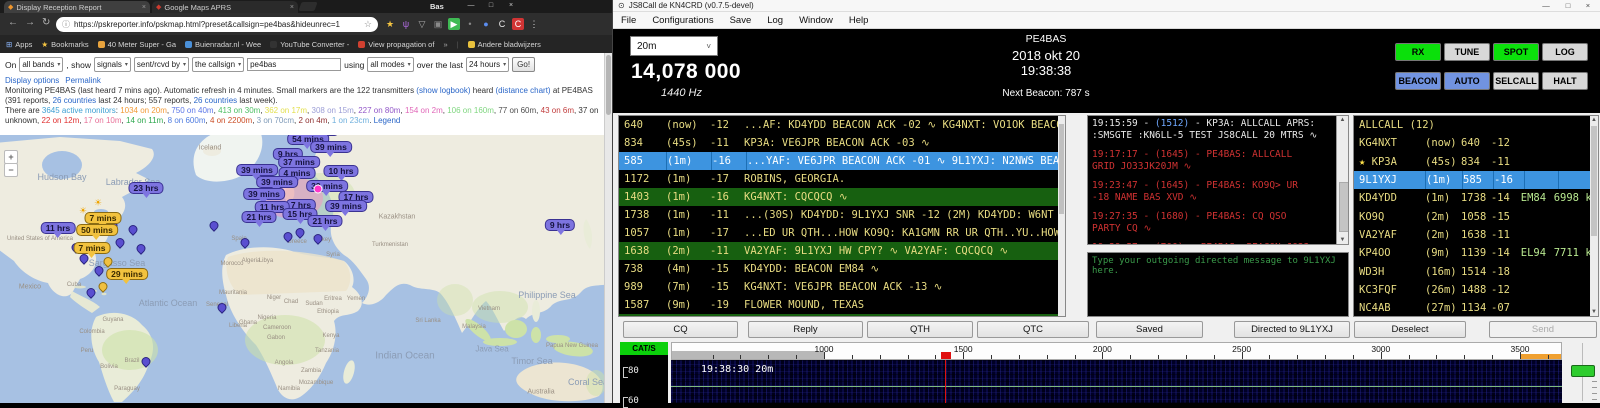 This screenshot has height=408, width=1600. I want to click on saved-button: Saved, so click(1149, 329).